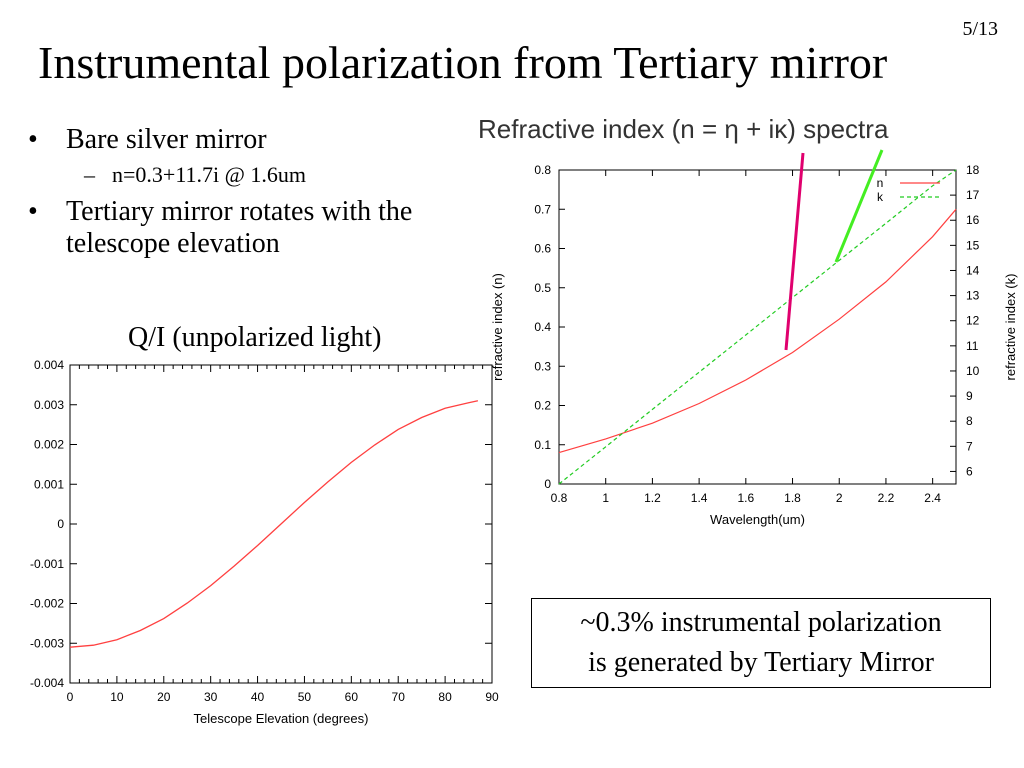 The image size is (1024, 768). I want to click on y2-tick-label: 8, so click(969, 421).